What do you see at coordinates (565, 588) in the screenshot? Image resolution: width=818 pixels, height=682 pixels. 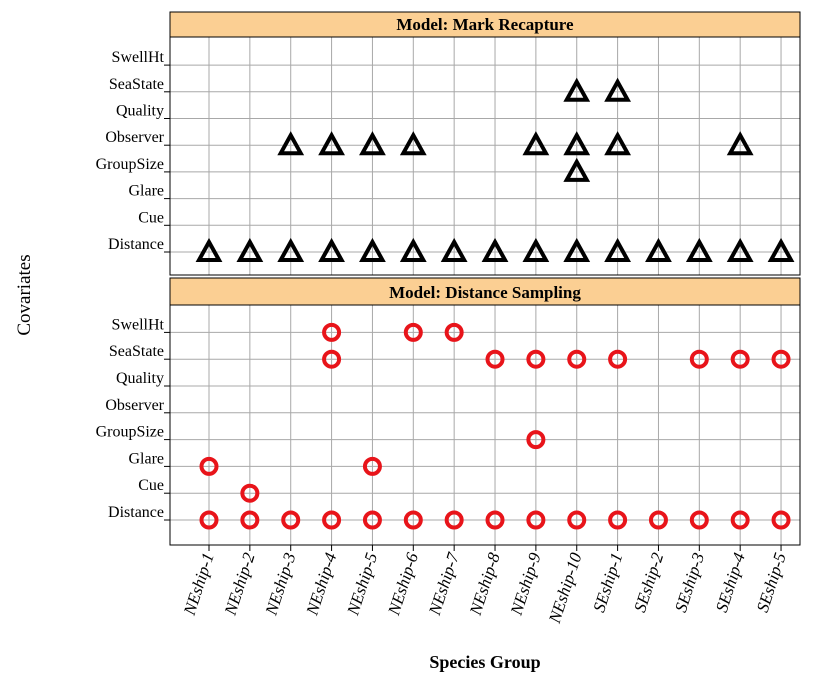 I see `x-tick-label: NEship-10` at bounding box center [565, 588].